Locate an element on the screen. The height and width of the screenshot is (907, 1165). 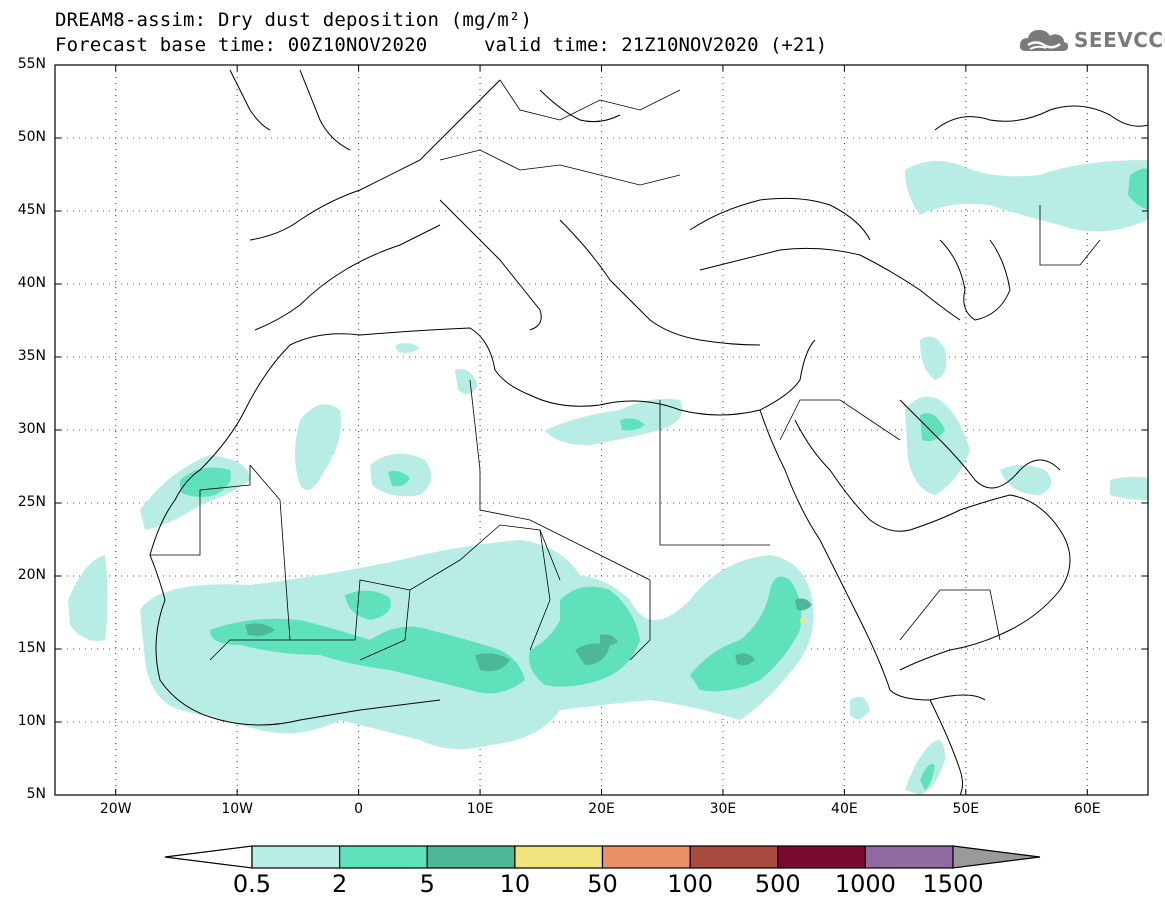
seevccc-logo: SEEVCCC is located at coordinates (1091, 40).